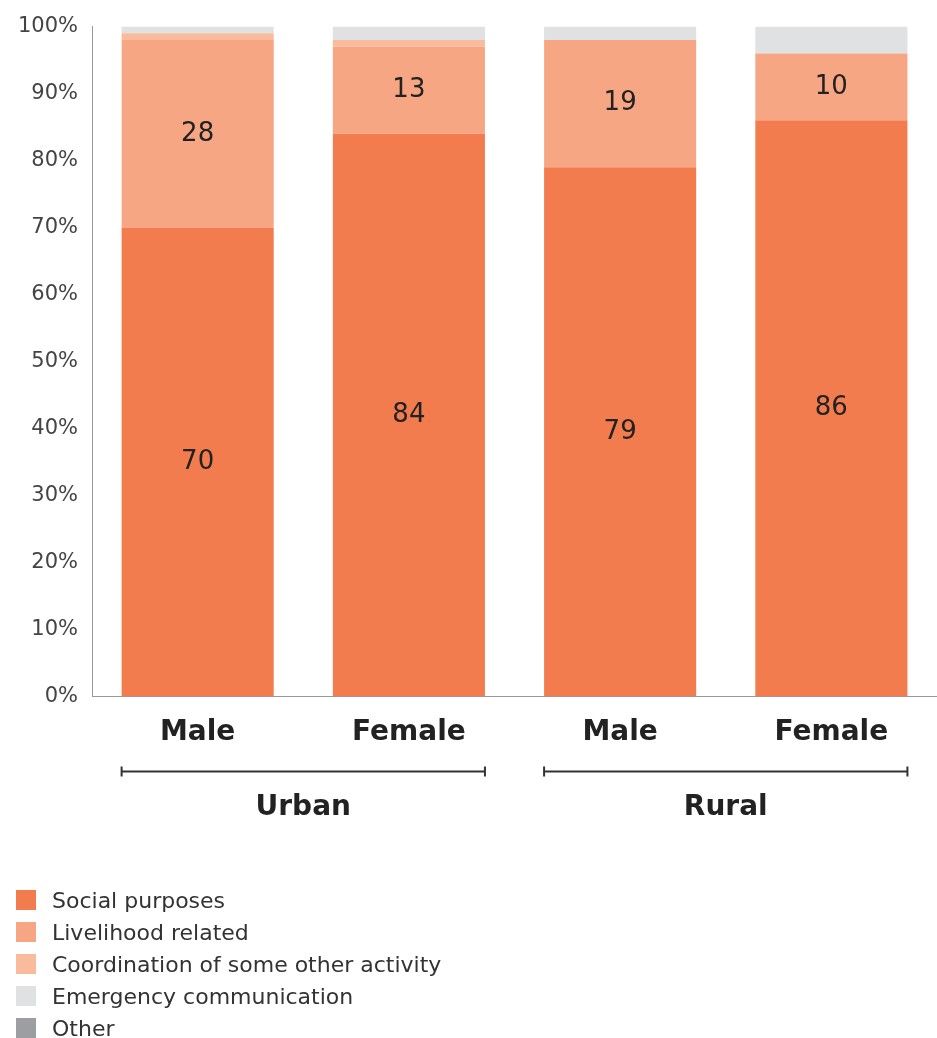 The width and height of the screenshot is (937, 1038). Describe the element at coordinates (203, 996) in the screenshot. I see `legend-label: Emergency communication` at that location.